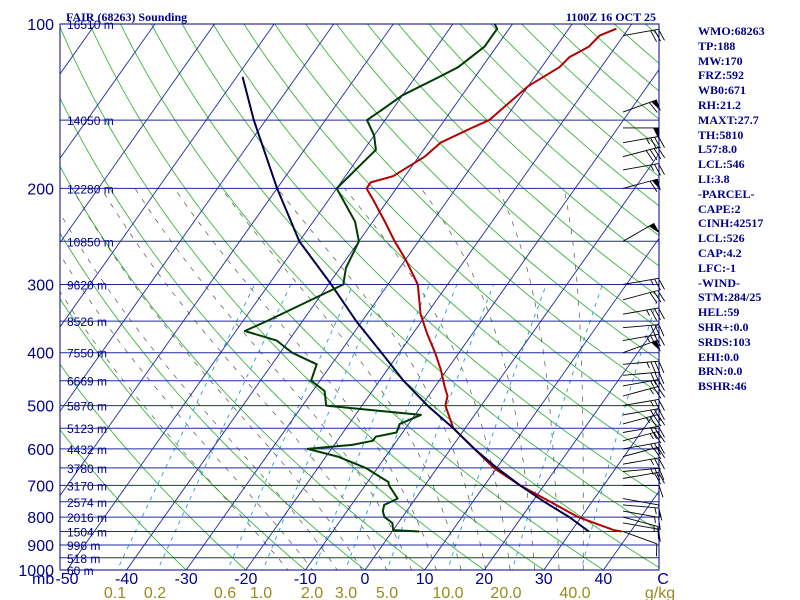 The width and height of the screenshot is (800, 600). What do you see at coordinates (155, 592) in the screenshot?
I see `mixing-ratio-tick-label: 0.2` at bounding box center [155, 592].